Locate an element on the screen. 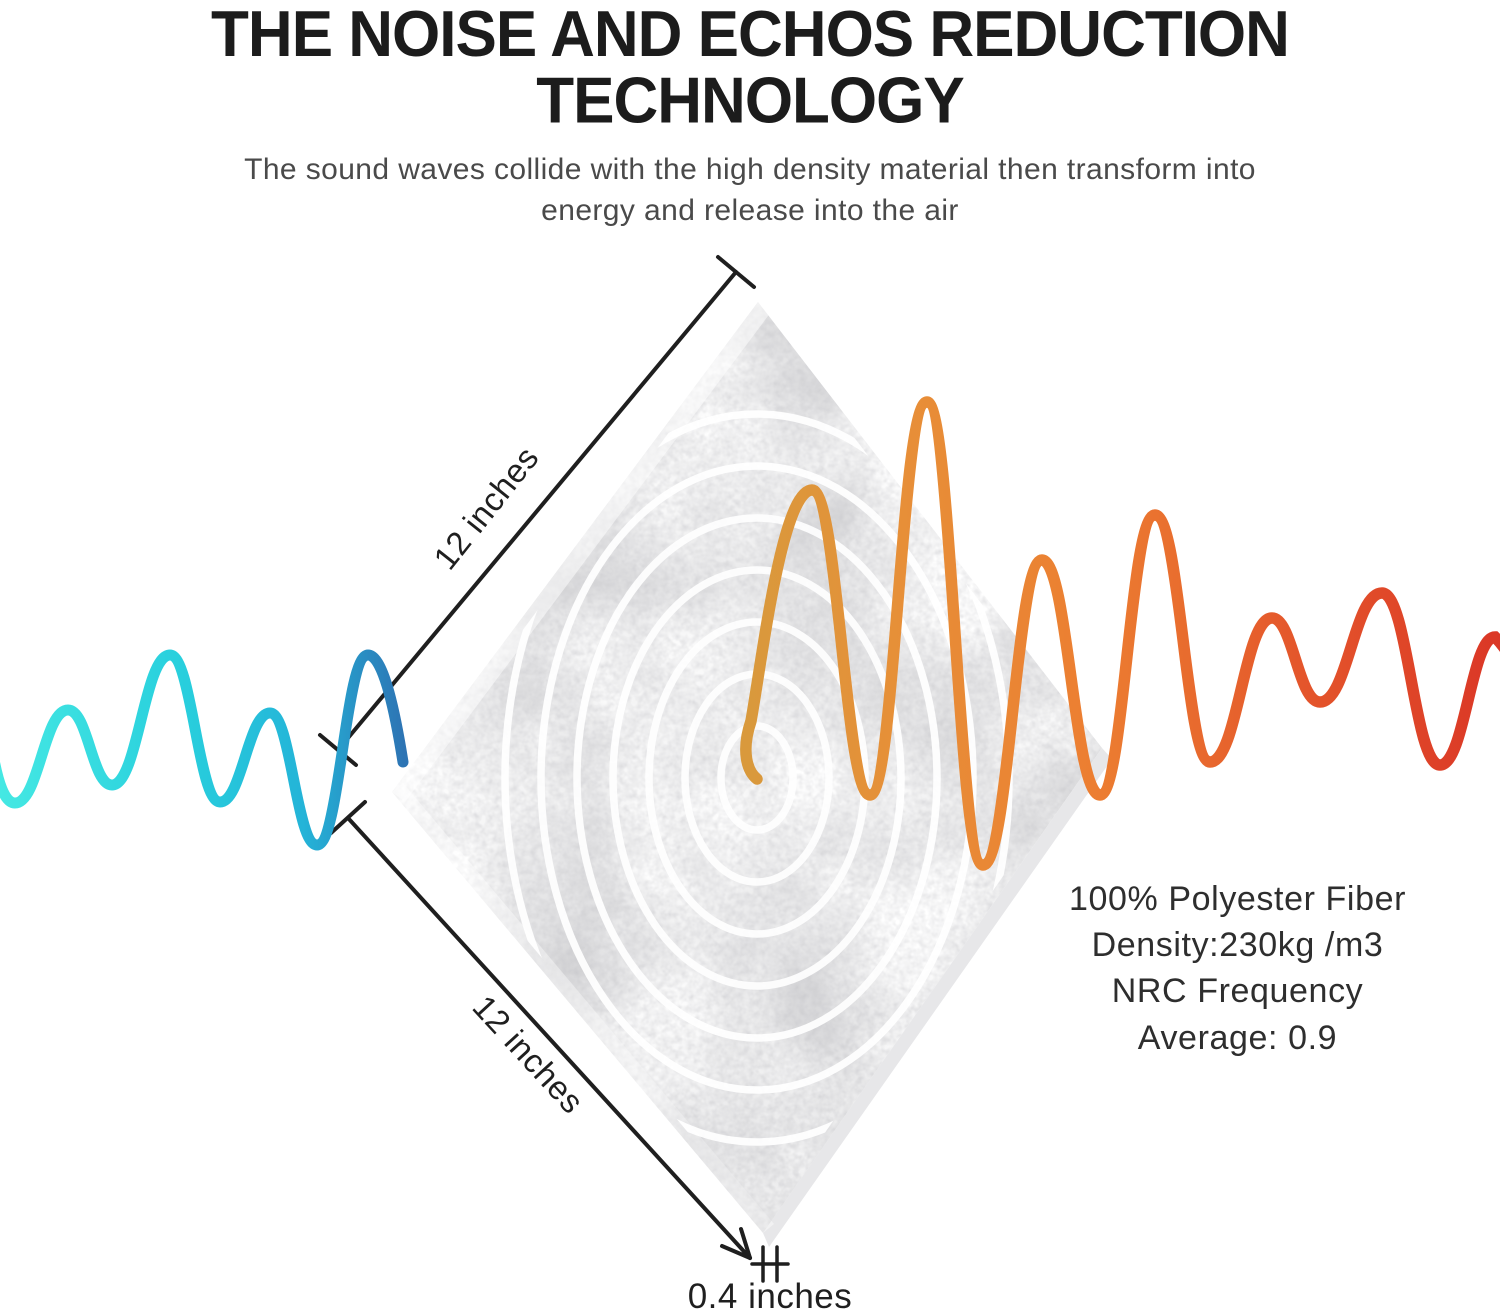 The width and height of the screenshot is (1500, 1313). spec-line-density: Density:230kg /m3 is located at coordinates (1237, 945).